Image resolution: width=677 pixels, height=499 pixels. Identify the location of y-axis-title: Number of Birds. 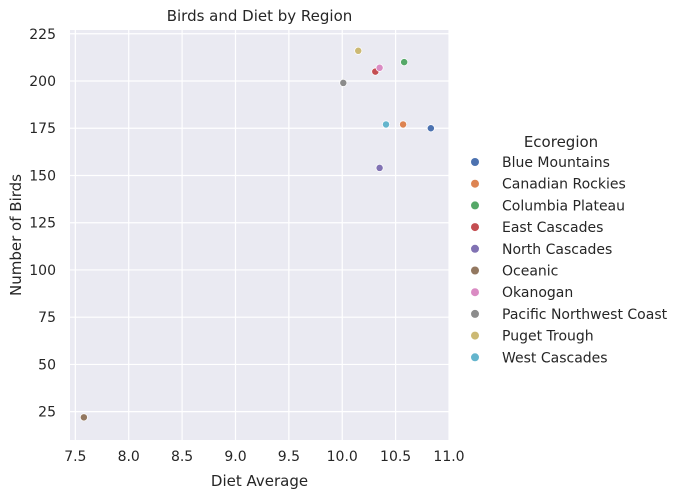
(16, 235).